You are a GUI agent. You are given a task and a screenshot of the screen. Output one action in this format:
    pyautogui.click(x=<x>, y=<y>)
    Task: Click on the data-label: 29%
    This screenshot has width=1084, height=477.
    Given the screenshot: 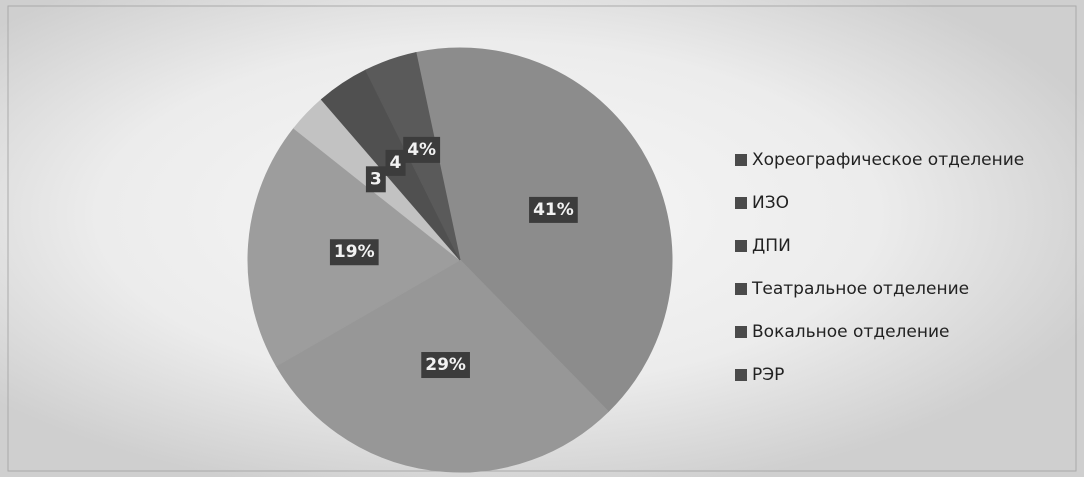 What is the action you would take?
    pyautogui.click(x=445, y=365)
    